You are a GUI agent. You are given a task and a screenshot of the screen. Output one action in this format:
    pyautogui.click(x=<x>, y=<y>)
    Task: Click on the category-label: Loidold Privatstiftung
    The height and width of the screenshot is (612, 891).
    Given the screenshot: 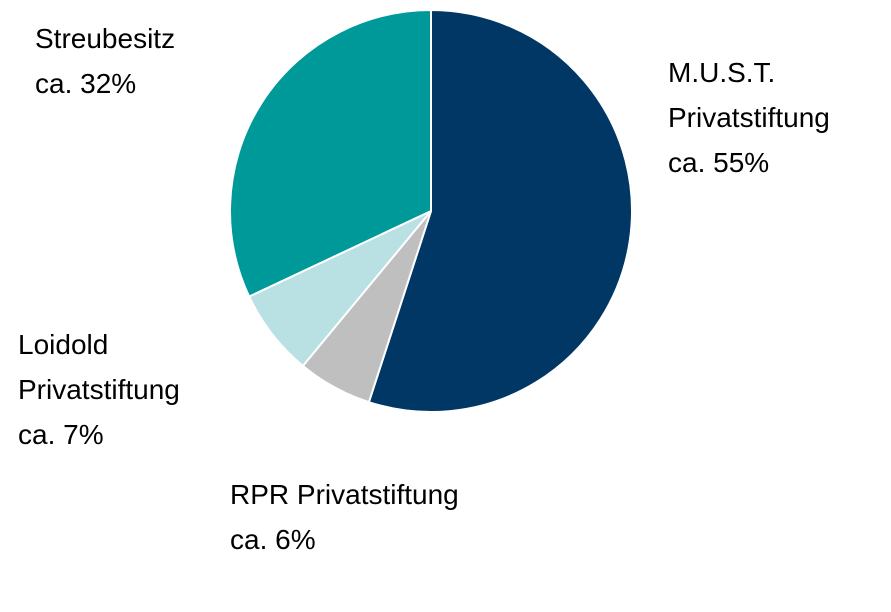 What is the action you would take?
    pyautogui.click(x=99, y=367)
    